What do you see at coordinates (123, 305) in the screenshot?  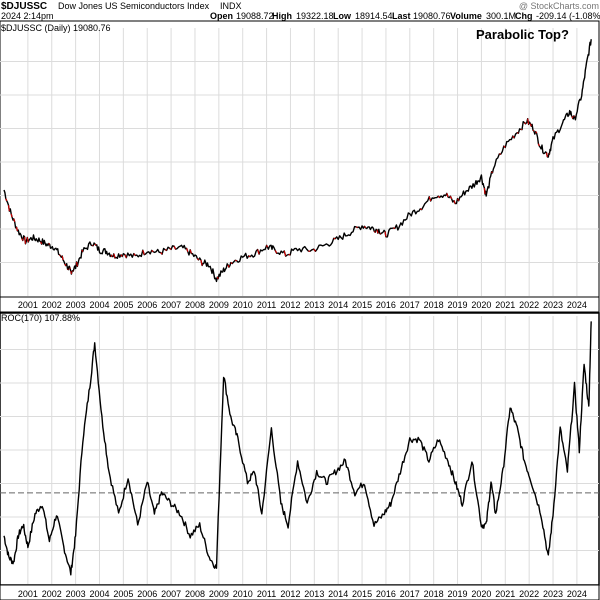 I see `x-tick-label: 2005` at bounding box center [123, 305].